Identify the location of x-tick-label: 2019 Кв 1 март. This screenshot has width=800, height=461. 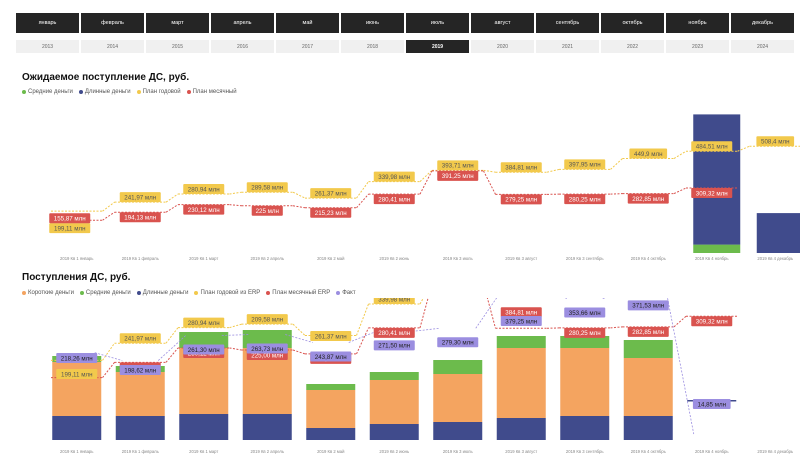
(203, 451).